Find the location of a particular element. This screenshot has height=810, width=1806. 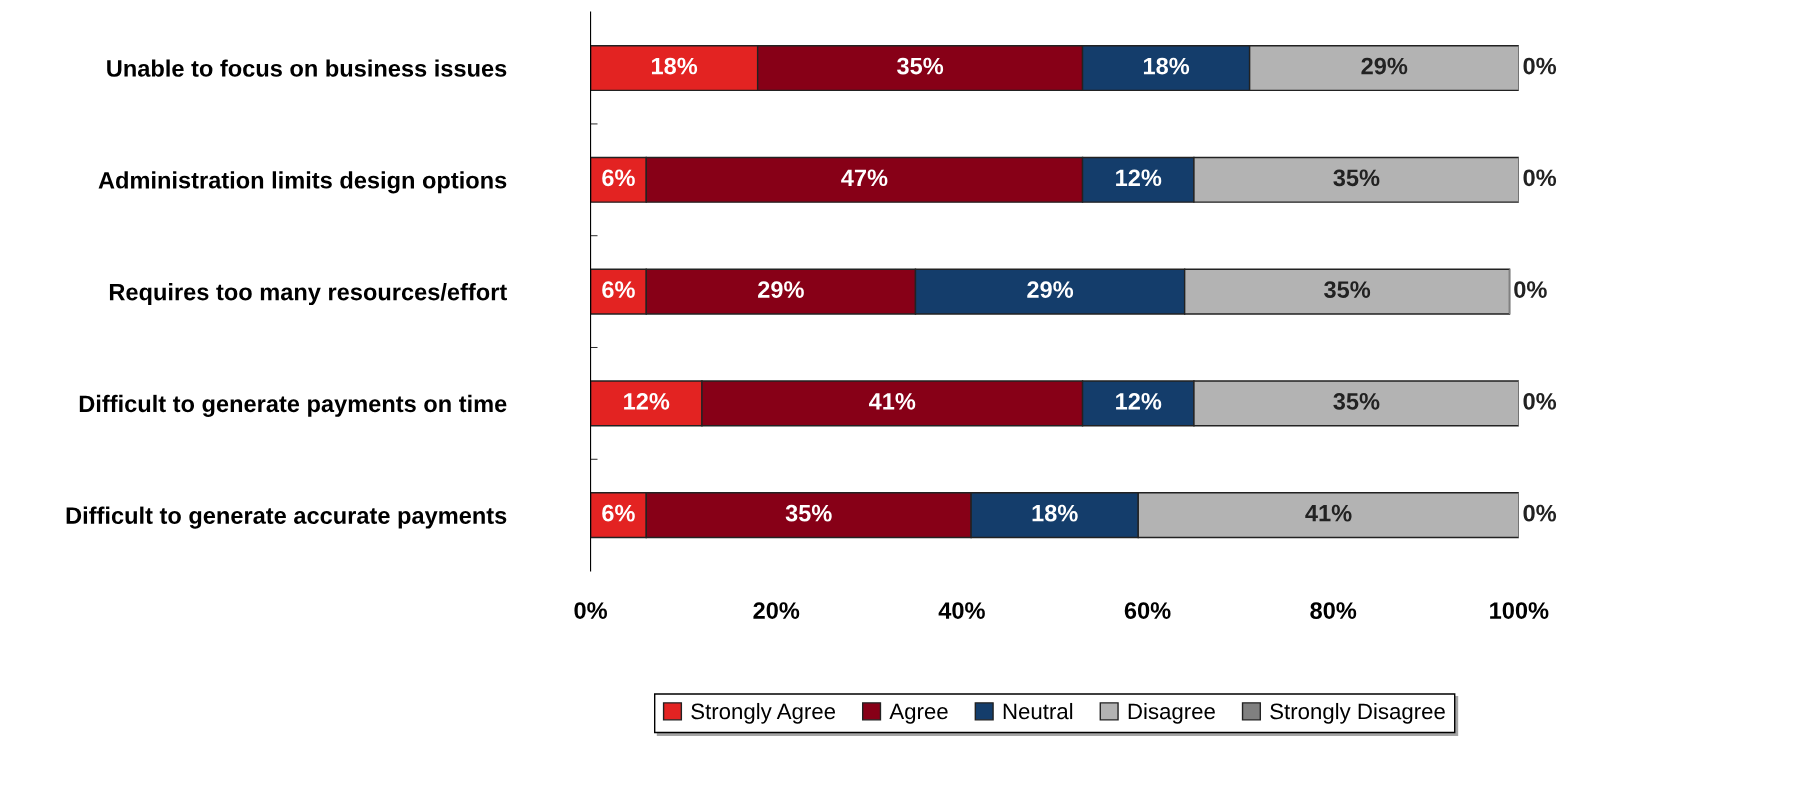

x-tick-label: 100% is located at coordinates (1519, 610).